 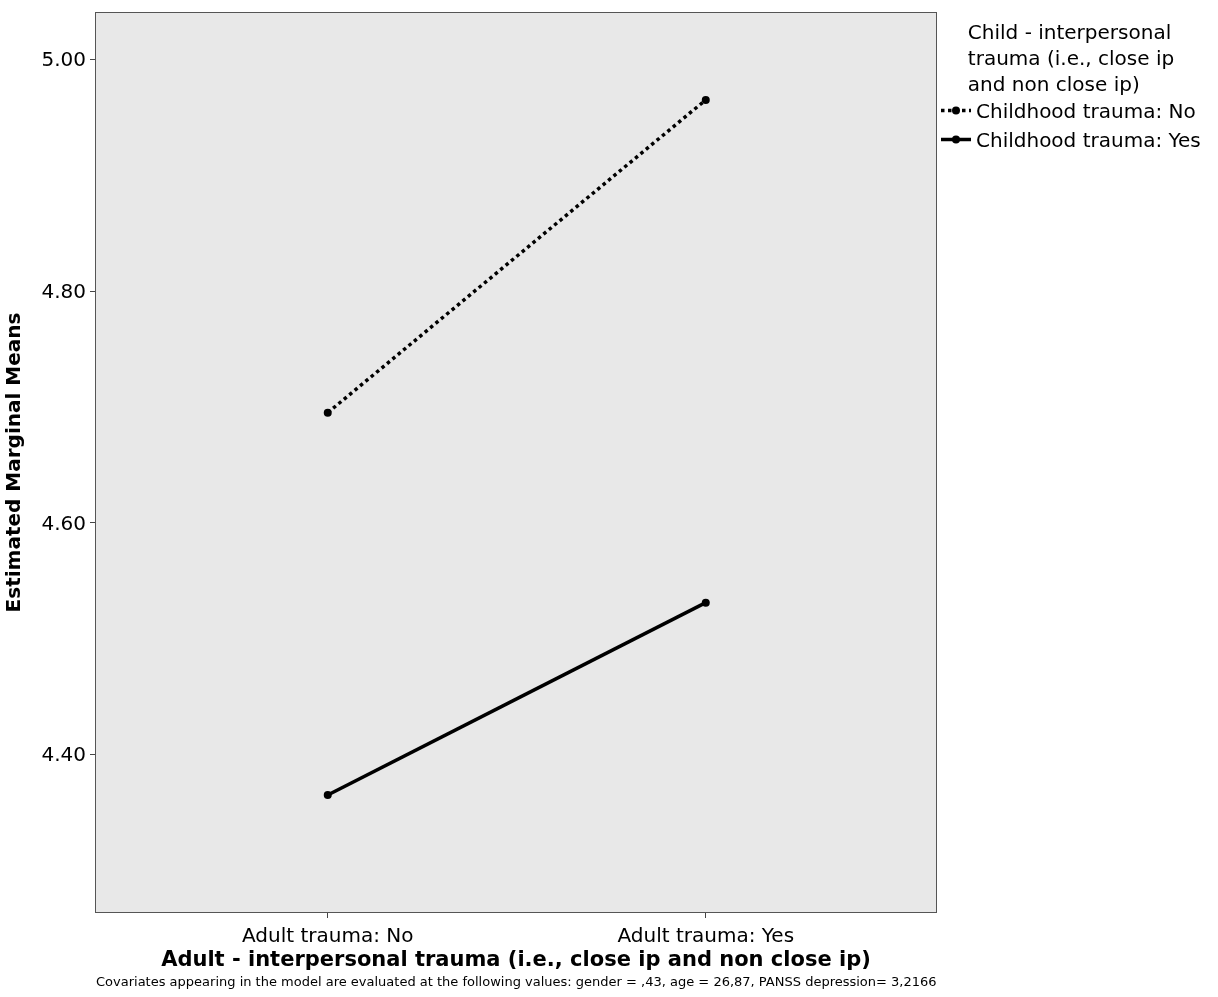 I want to click on y-tick-label: 4.40, so click(x=63, y=754).